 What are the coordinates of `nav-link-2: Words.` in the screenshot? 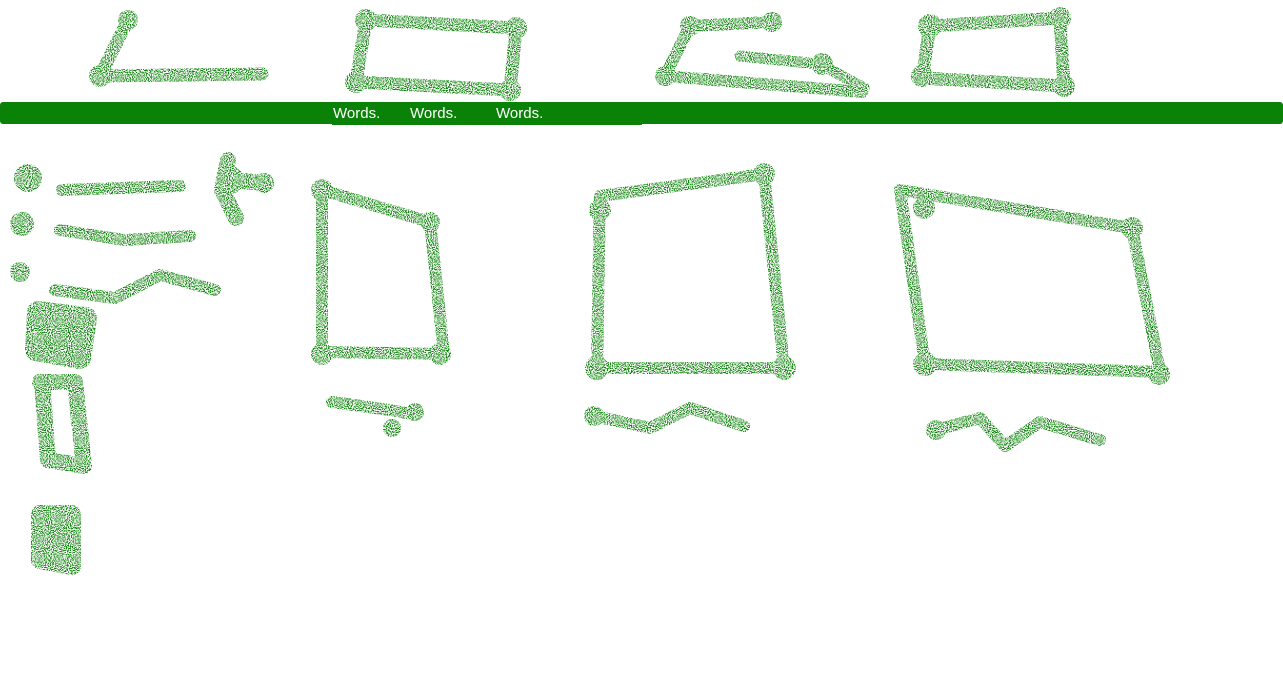 It's located at (434, 113).